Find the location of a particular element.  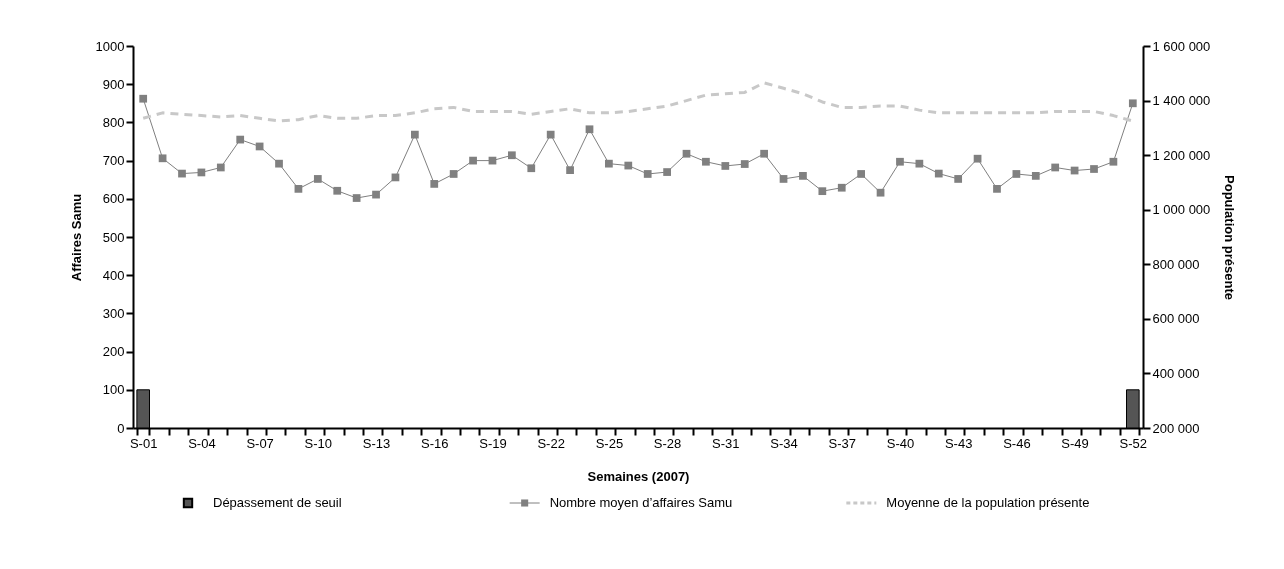

x-tick-label: S-16 is located at coordinates (435, 443).